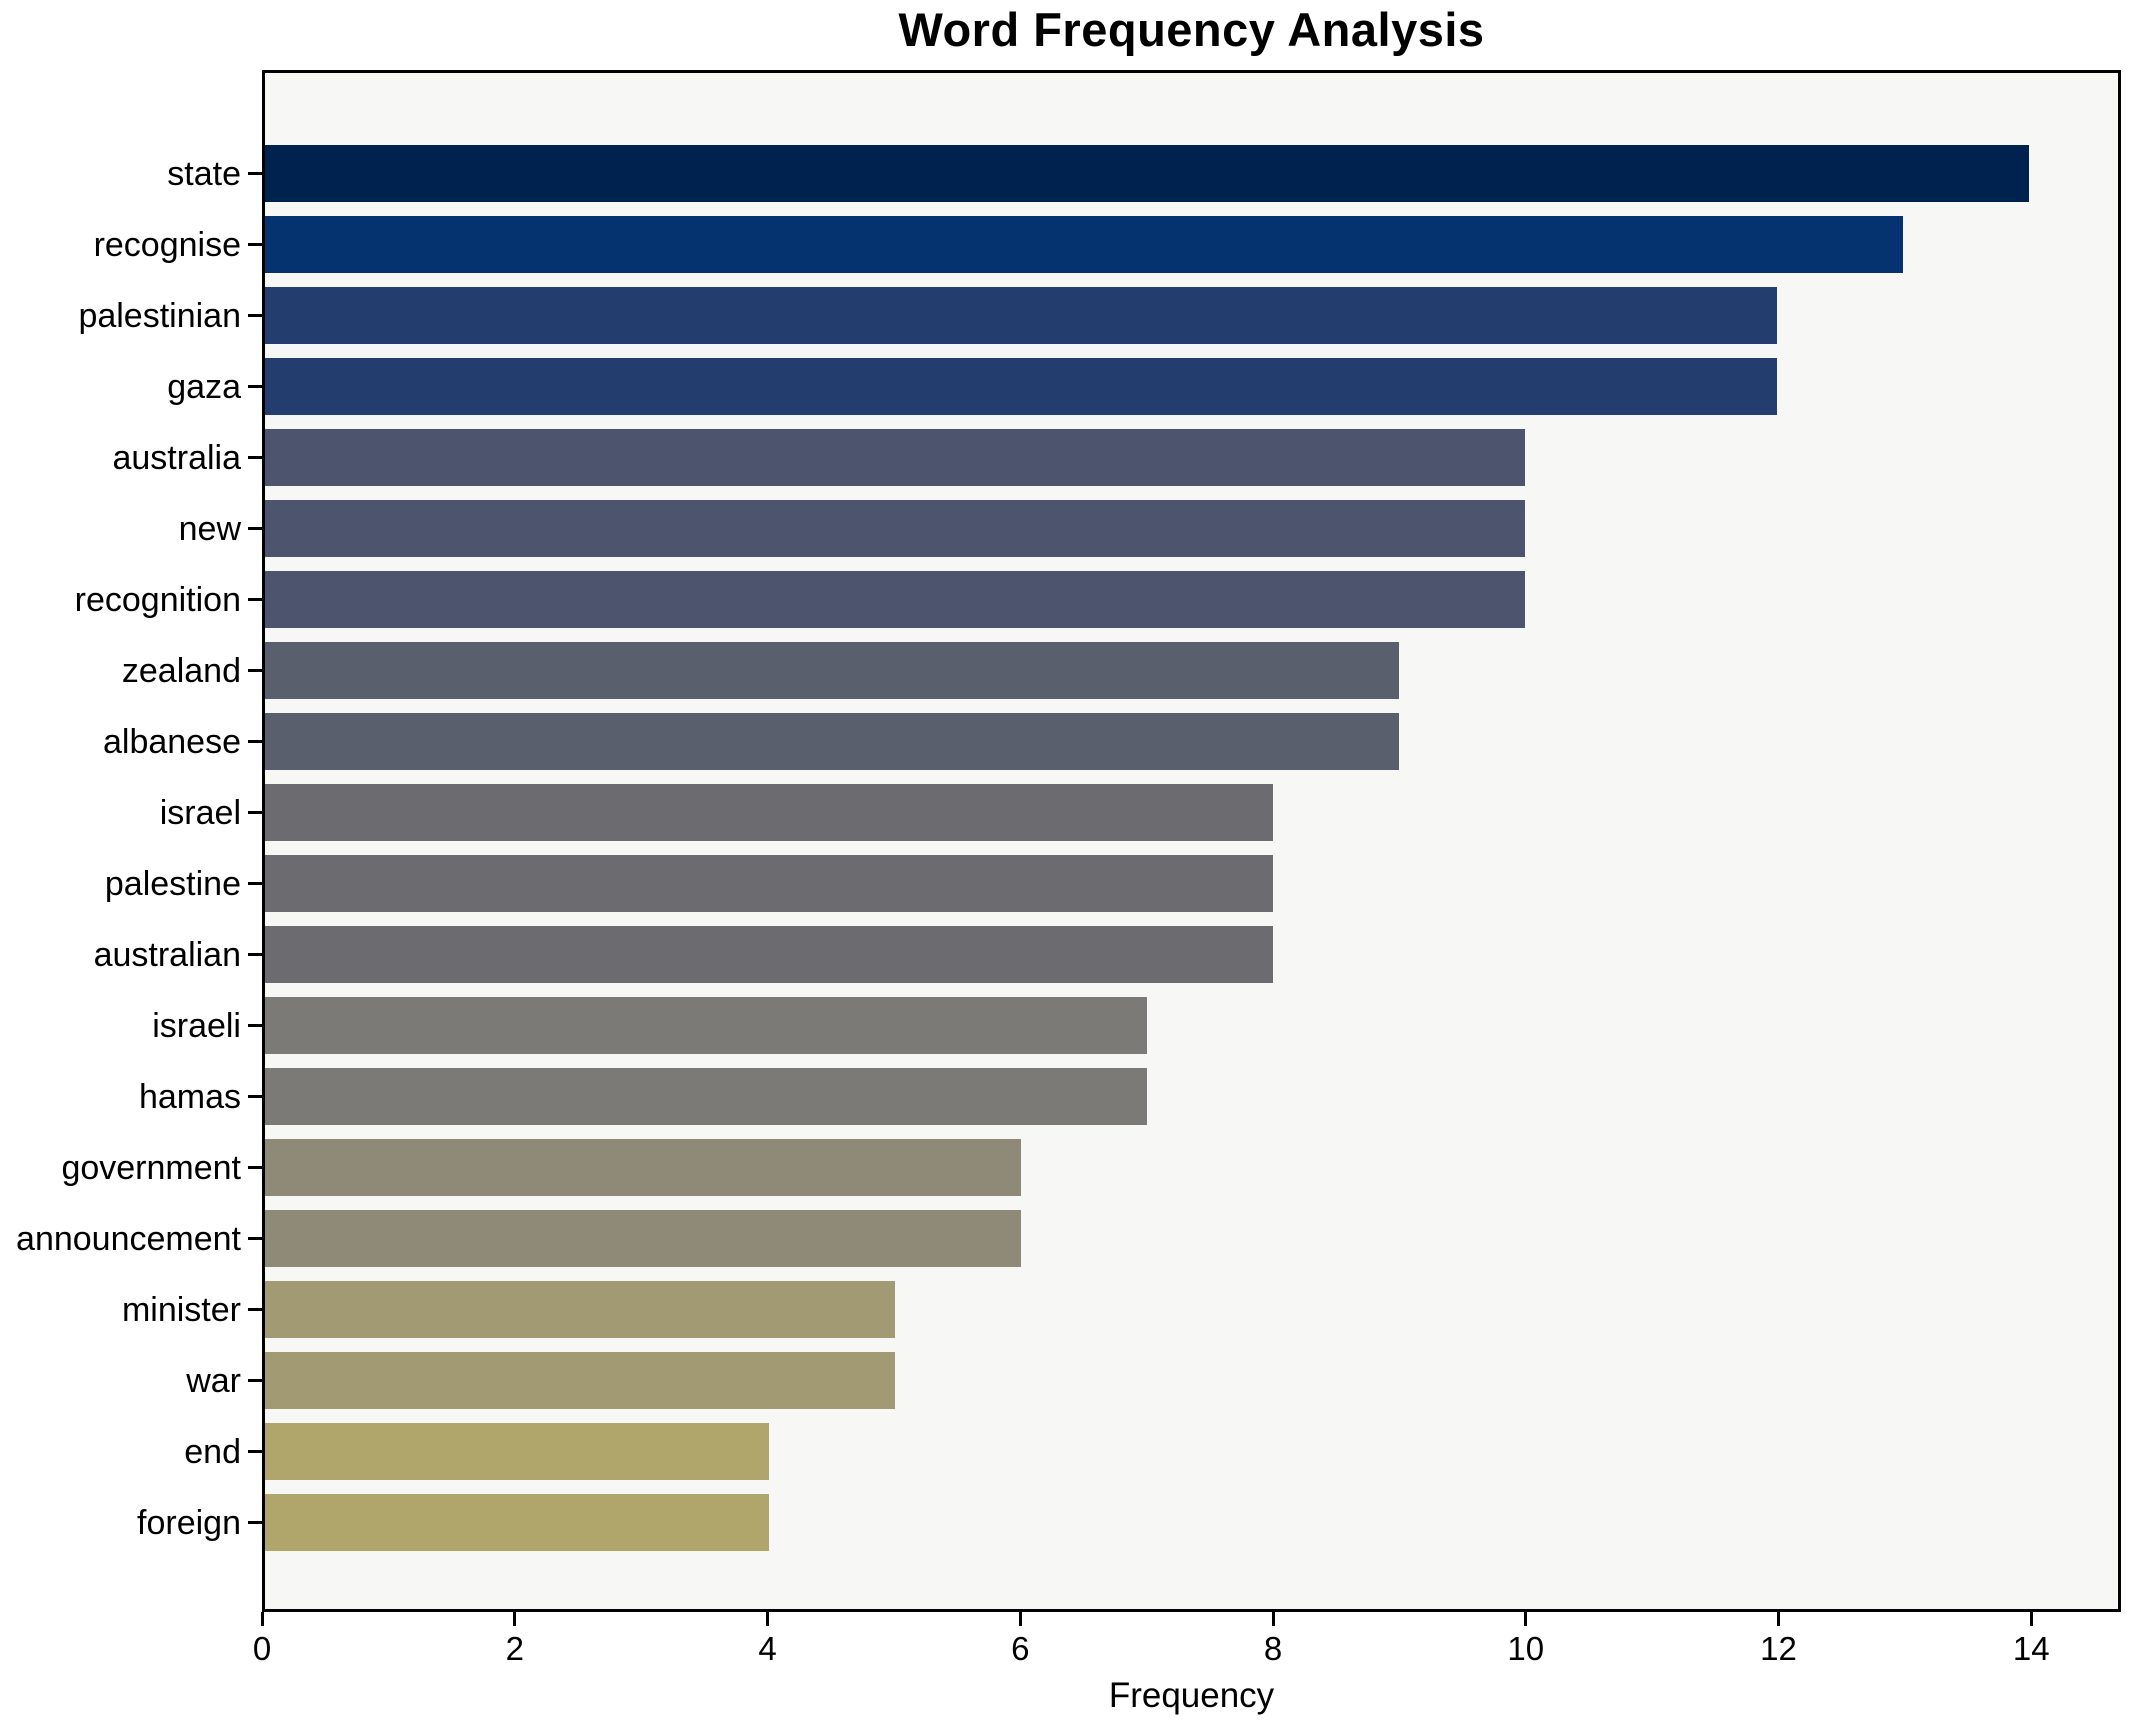  Describe the element at coordinates (200, 812) in the screenshot. I see `y-tick-label-israel: israel` at that location.